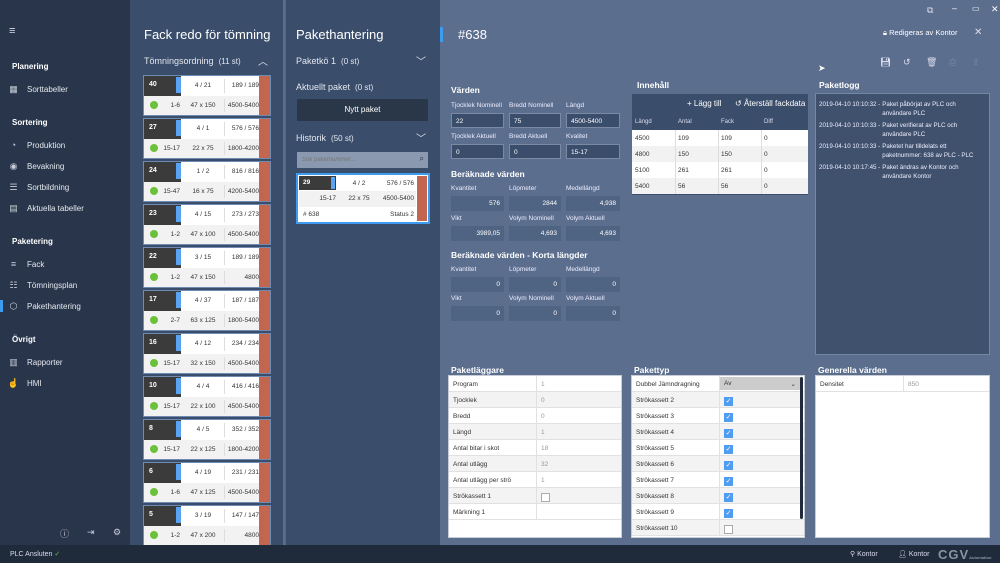 The image size is (1000, 563). What do you see at coordinates (976, 62) in the screenshot?
I see `export-icon: ⇪` at bounding box center [976, 62].